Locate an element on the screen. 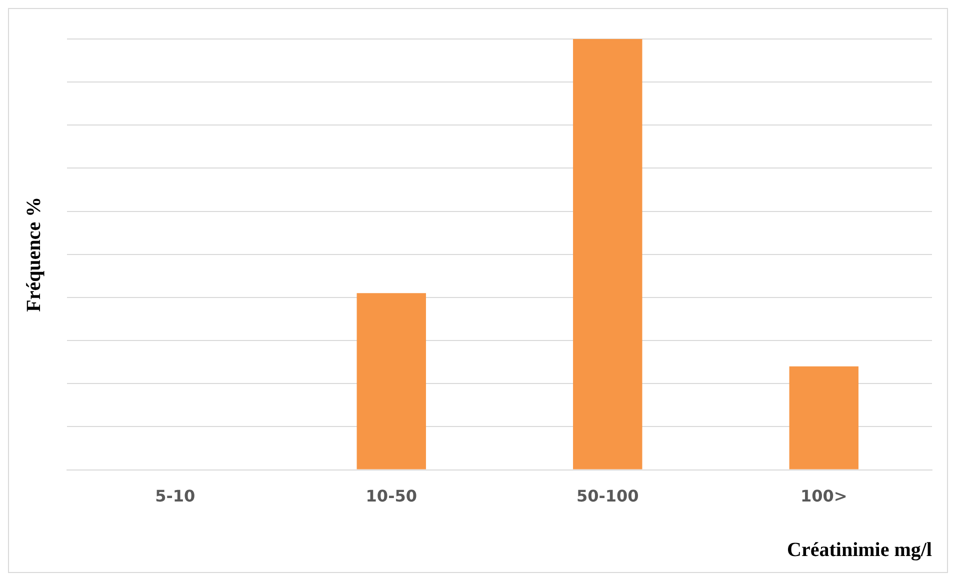  y-axis-title: Fréquence % is located at coordinates (34, 254).